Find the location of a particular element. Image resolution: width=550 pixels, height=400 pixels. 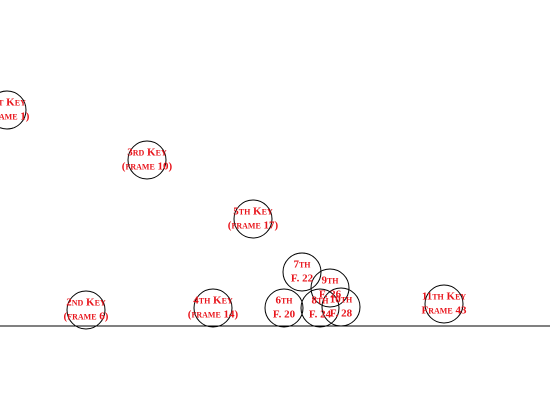

key-label: (frame 10) is located at coordinates (147, 167).